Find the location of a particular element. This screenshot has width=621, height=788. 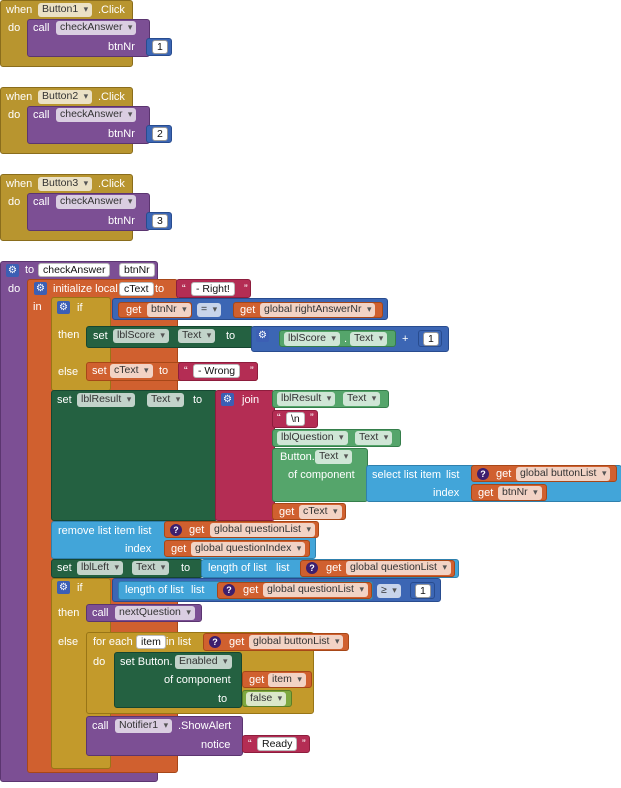

notice-label: notice is located at coordinates (216, 745).